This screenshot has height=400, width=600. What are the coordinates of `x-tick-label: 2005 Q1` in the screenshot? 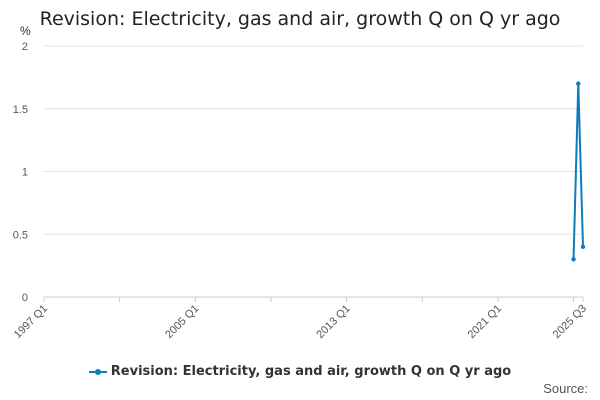 It's located at (182, 322).